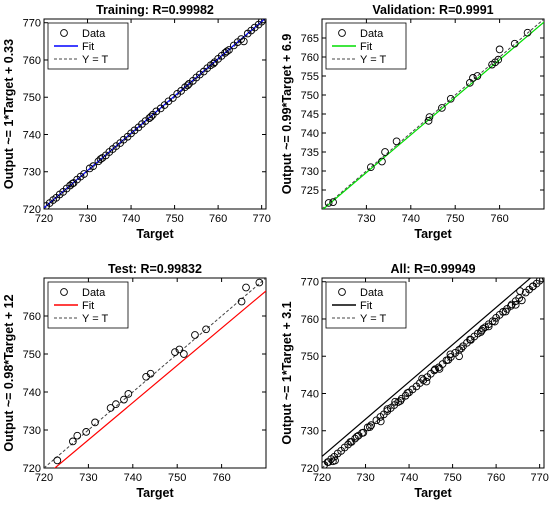 The image size is (550, 509). Describe the element at coordinates (310, 153) in the screenshot. I see `y-tick-label: 735` at that location.